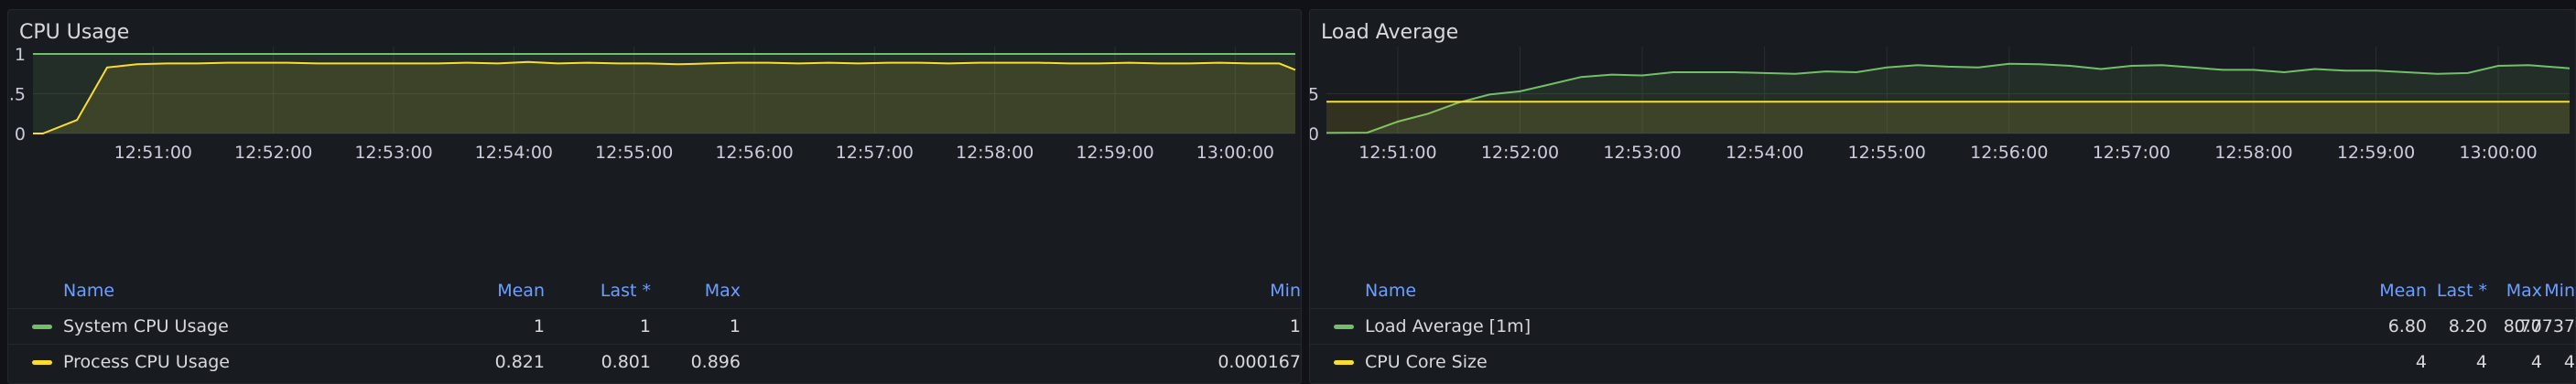 The width and height of the screenshot is (2576, 384). I want to click on y-tick-label: 1, so click(21, 55).